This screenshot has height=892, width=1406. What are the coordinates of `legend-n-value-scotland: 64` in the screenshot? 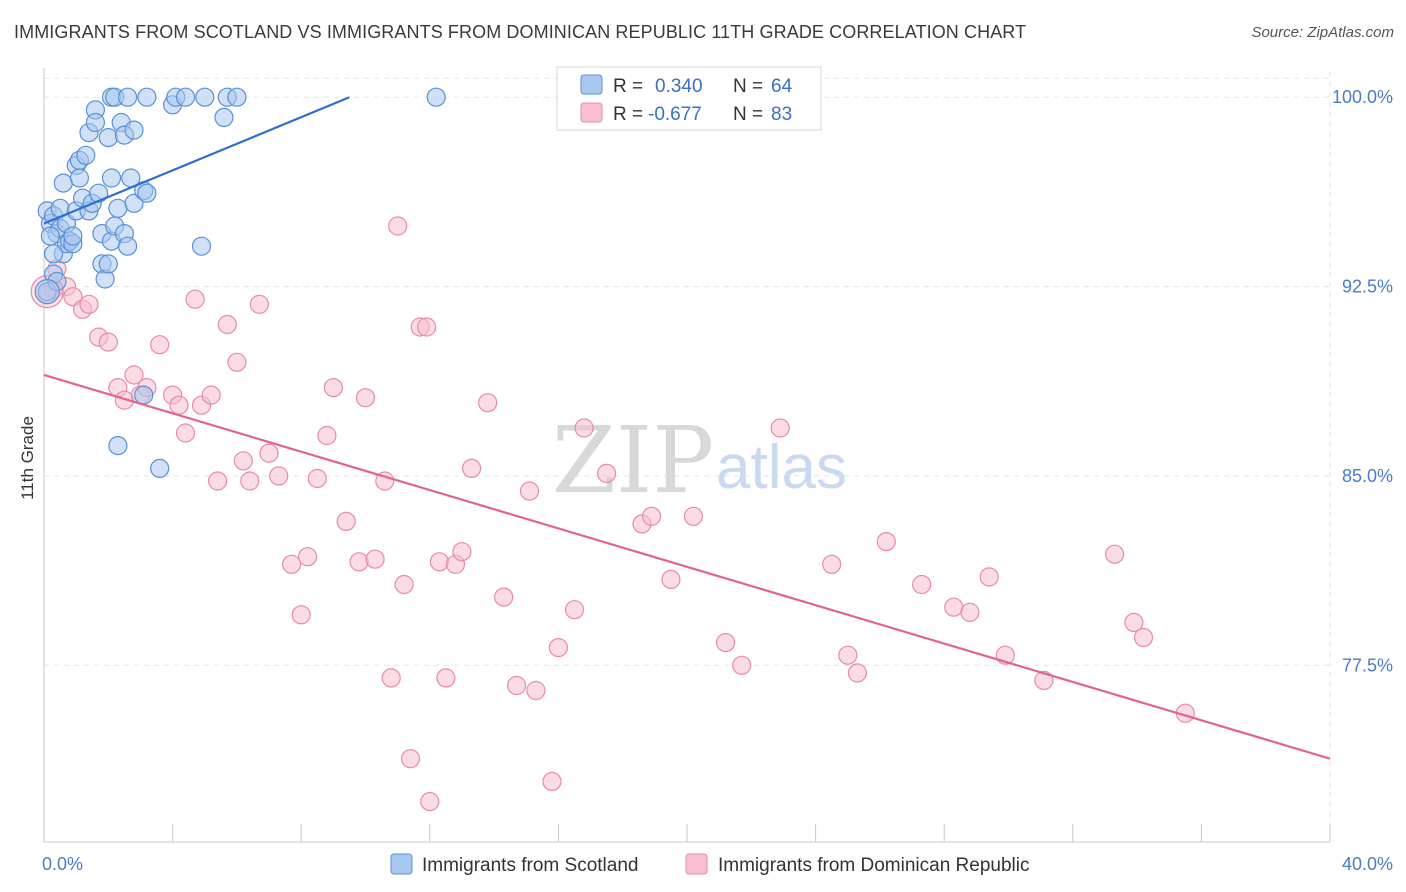 It's located at (782, 86).